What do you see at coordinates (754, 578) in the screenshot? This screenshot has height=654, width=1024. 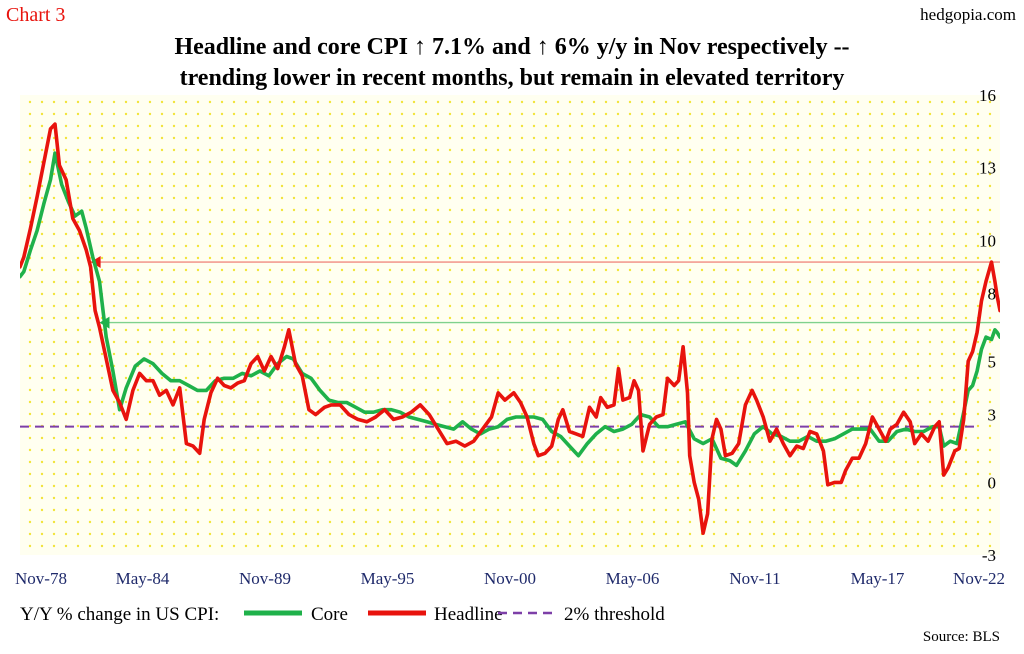 I see `x-tick-label: Nov-11` at bounding box center [754, 578].